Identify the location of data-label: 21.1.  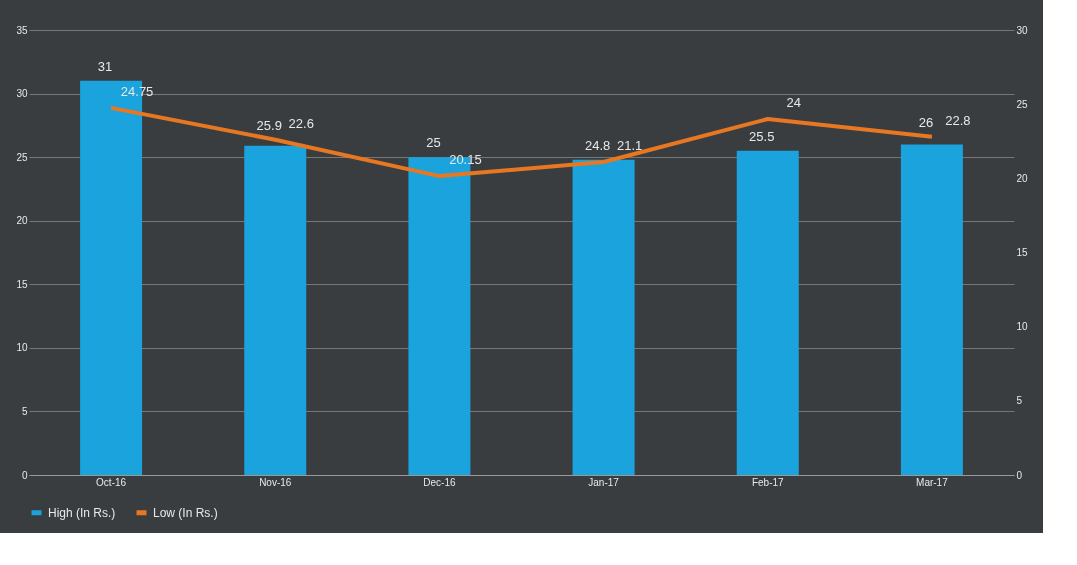
(629, 146).